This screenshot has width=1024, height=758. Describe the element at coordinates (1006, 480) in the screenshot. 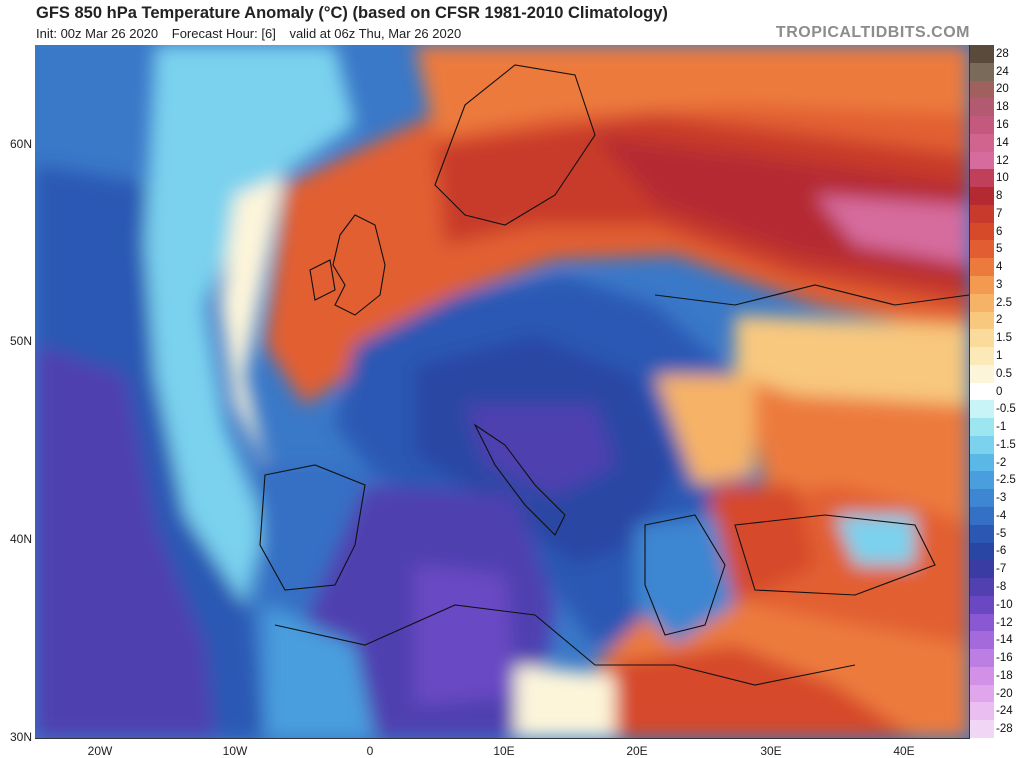

I see `colorbar-label: -2.5` at that location.